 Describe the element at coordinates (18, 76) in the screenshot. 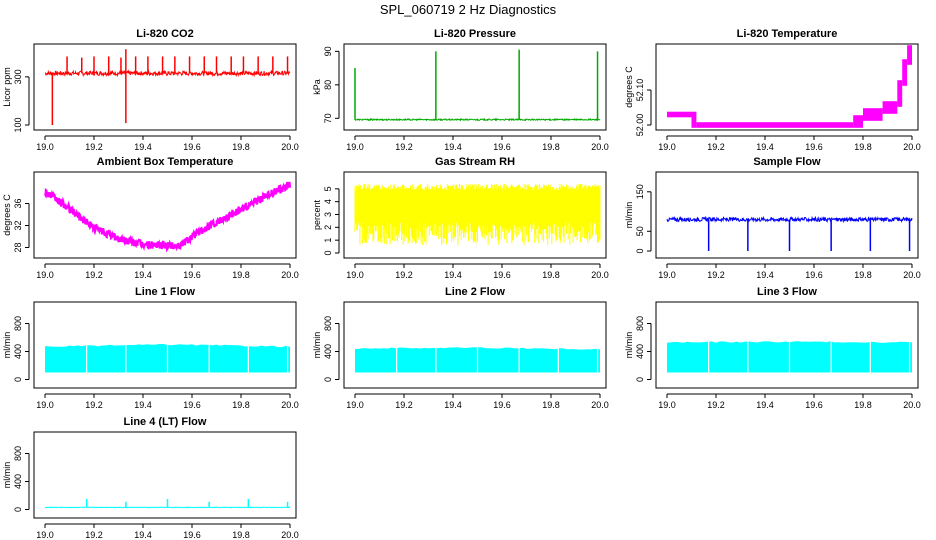

I see `y-tick-label: 300` at that location.